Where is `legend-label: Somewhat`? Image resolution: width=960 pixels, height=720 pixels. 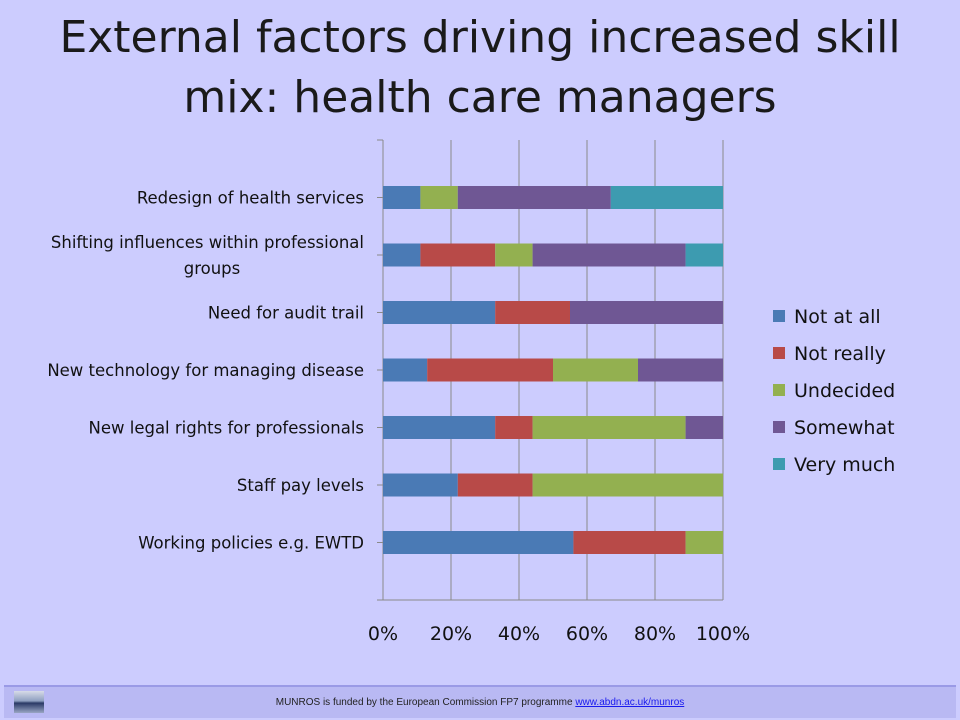 legend-label: Somewhat is located at coordinates (844, 428).